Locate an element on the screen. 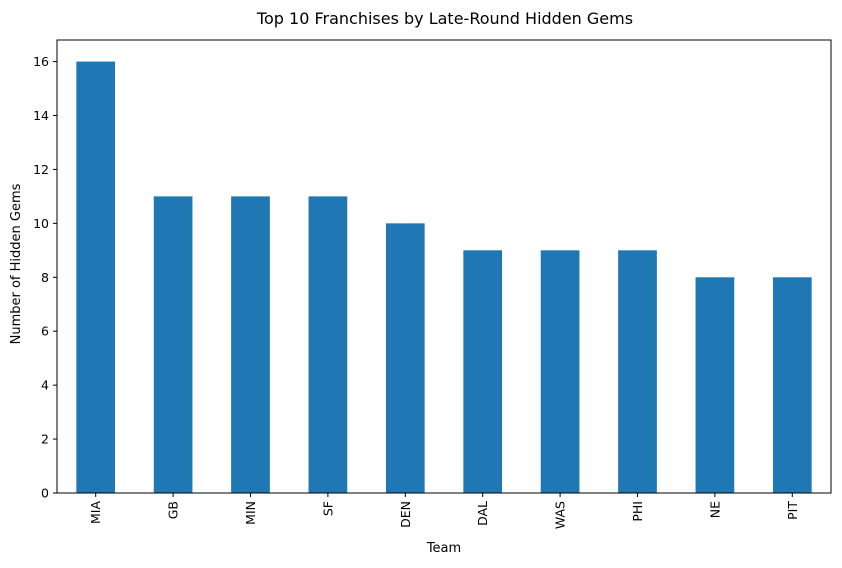 The width and height of the screenshot is (842, 568). bar-min is located at coordinates (250, 344).